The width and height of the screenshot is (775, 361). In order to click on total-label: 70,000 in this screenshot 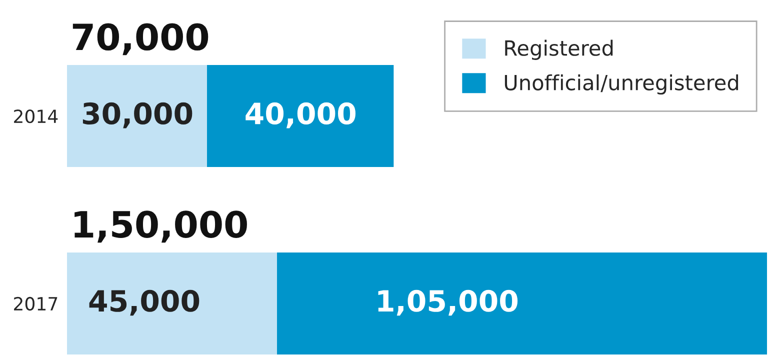, I will do `click(140, 39)`.